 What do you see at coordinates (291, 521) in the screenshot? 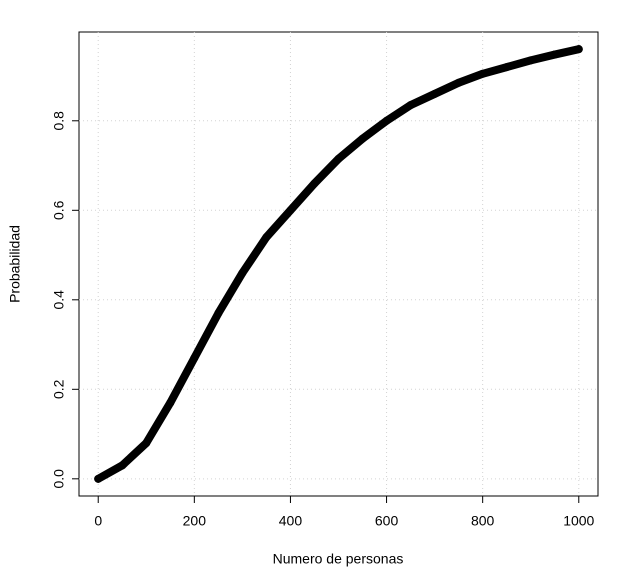
I see `x-tick-label: 400` at bounding box center [291, 521].